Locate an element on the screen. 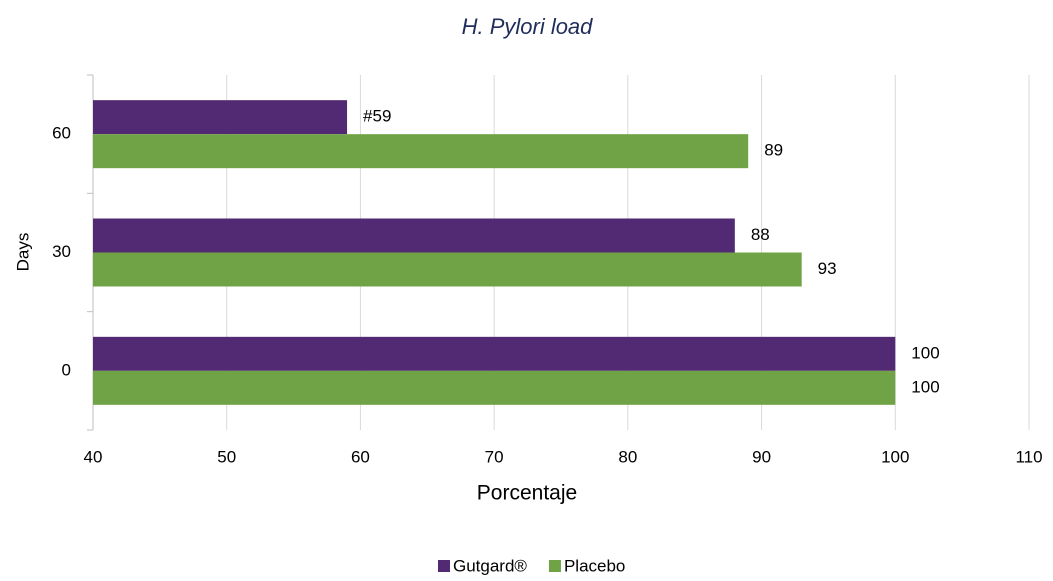  x-axis-label: Porcentaje is located at coordinates (527, 493).